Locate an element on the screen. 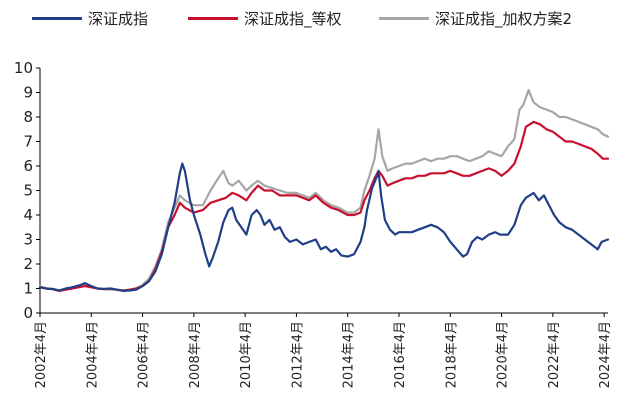  legend-label-series-1: 深证成指 is located at coordinates (118, 19).